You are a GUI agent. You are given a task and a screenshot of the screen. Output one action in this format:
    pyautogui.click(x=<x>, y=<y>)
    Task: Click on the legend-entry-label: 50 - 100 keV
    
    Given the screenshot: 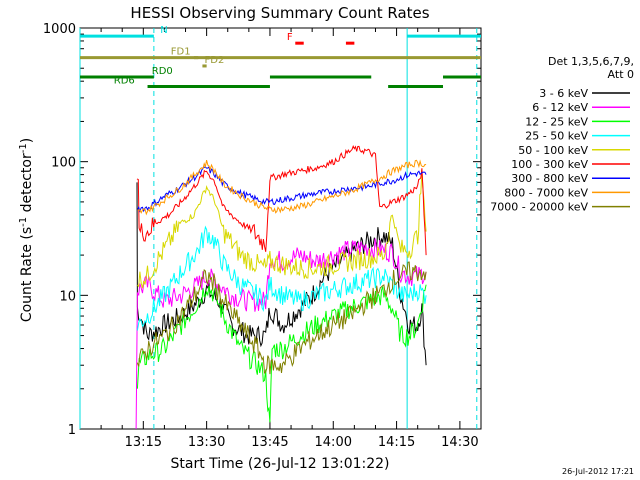 What is the action you would take?
    pyautogui.click(x=553, y=150)
    